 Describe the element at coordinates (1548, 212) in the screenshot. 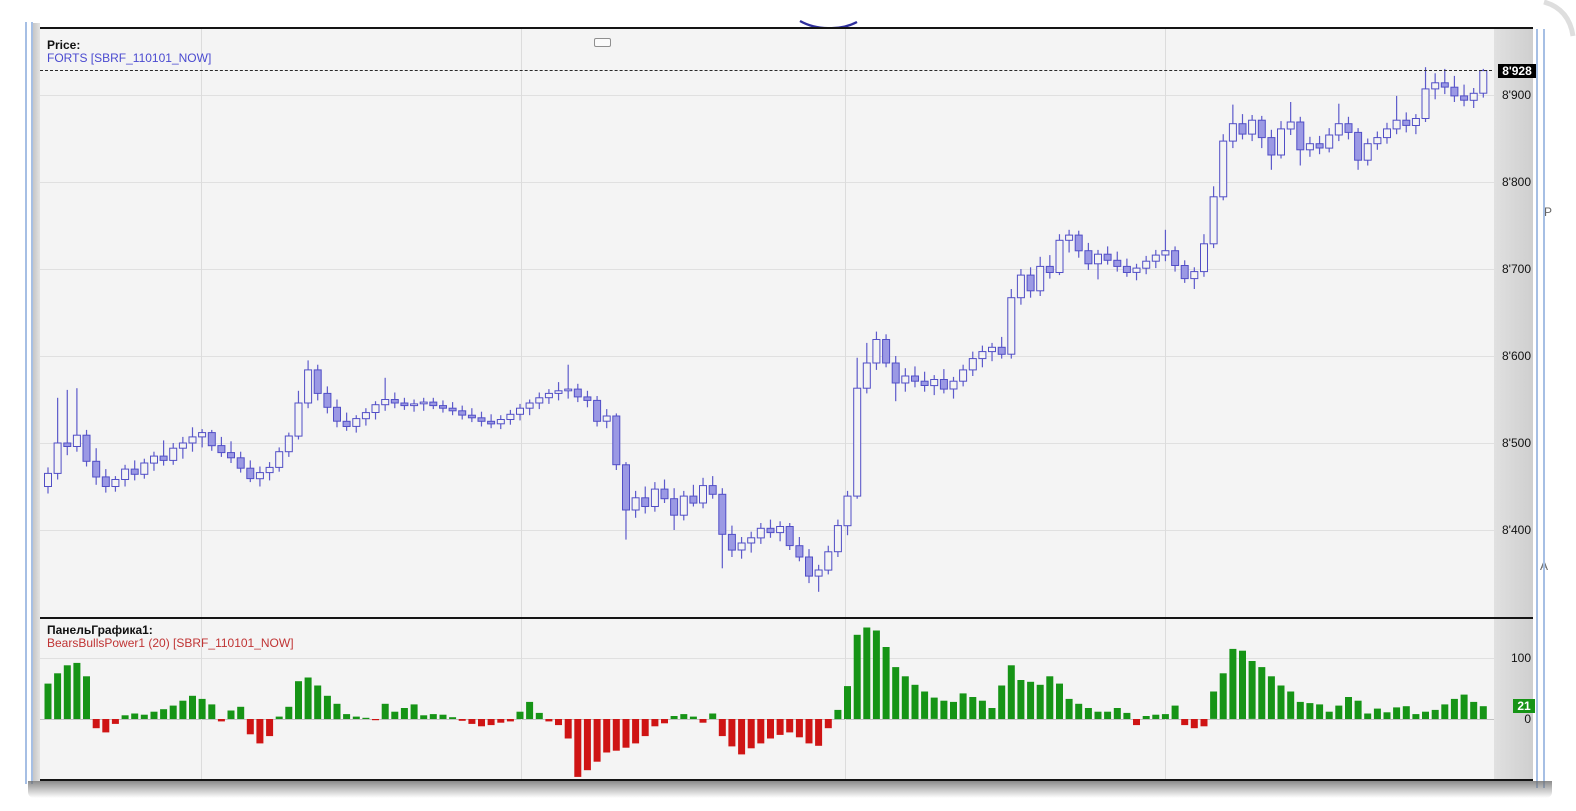

I see `background-window-text-fragment: P` at that location.